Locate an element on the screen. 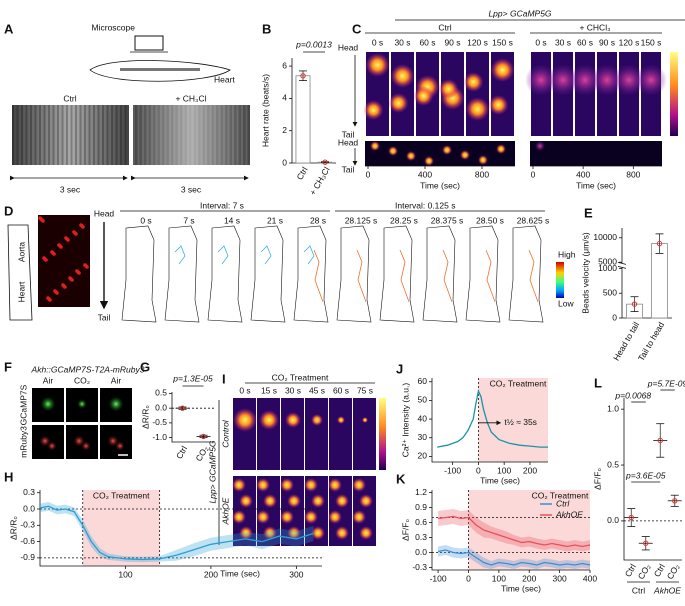 The image size is (685, 606). y-tick-label: 4 is located at coordinates (284, 98).